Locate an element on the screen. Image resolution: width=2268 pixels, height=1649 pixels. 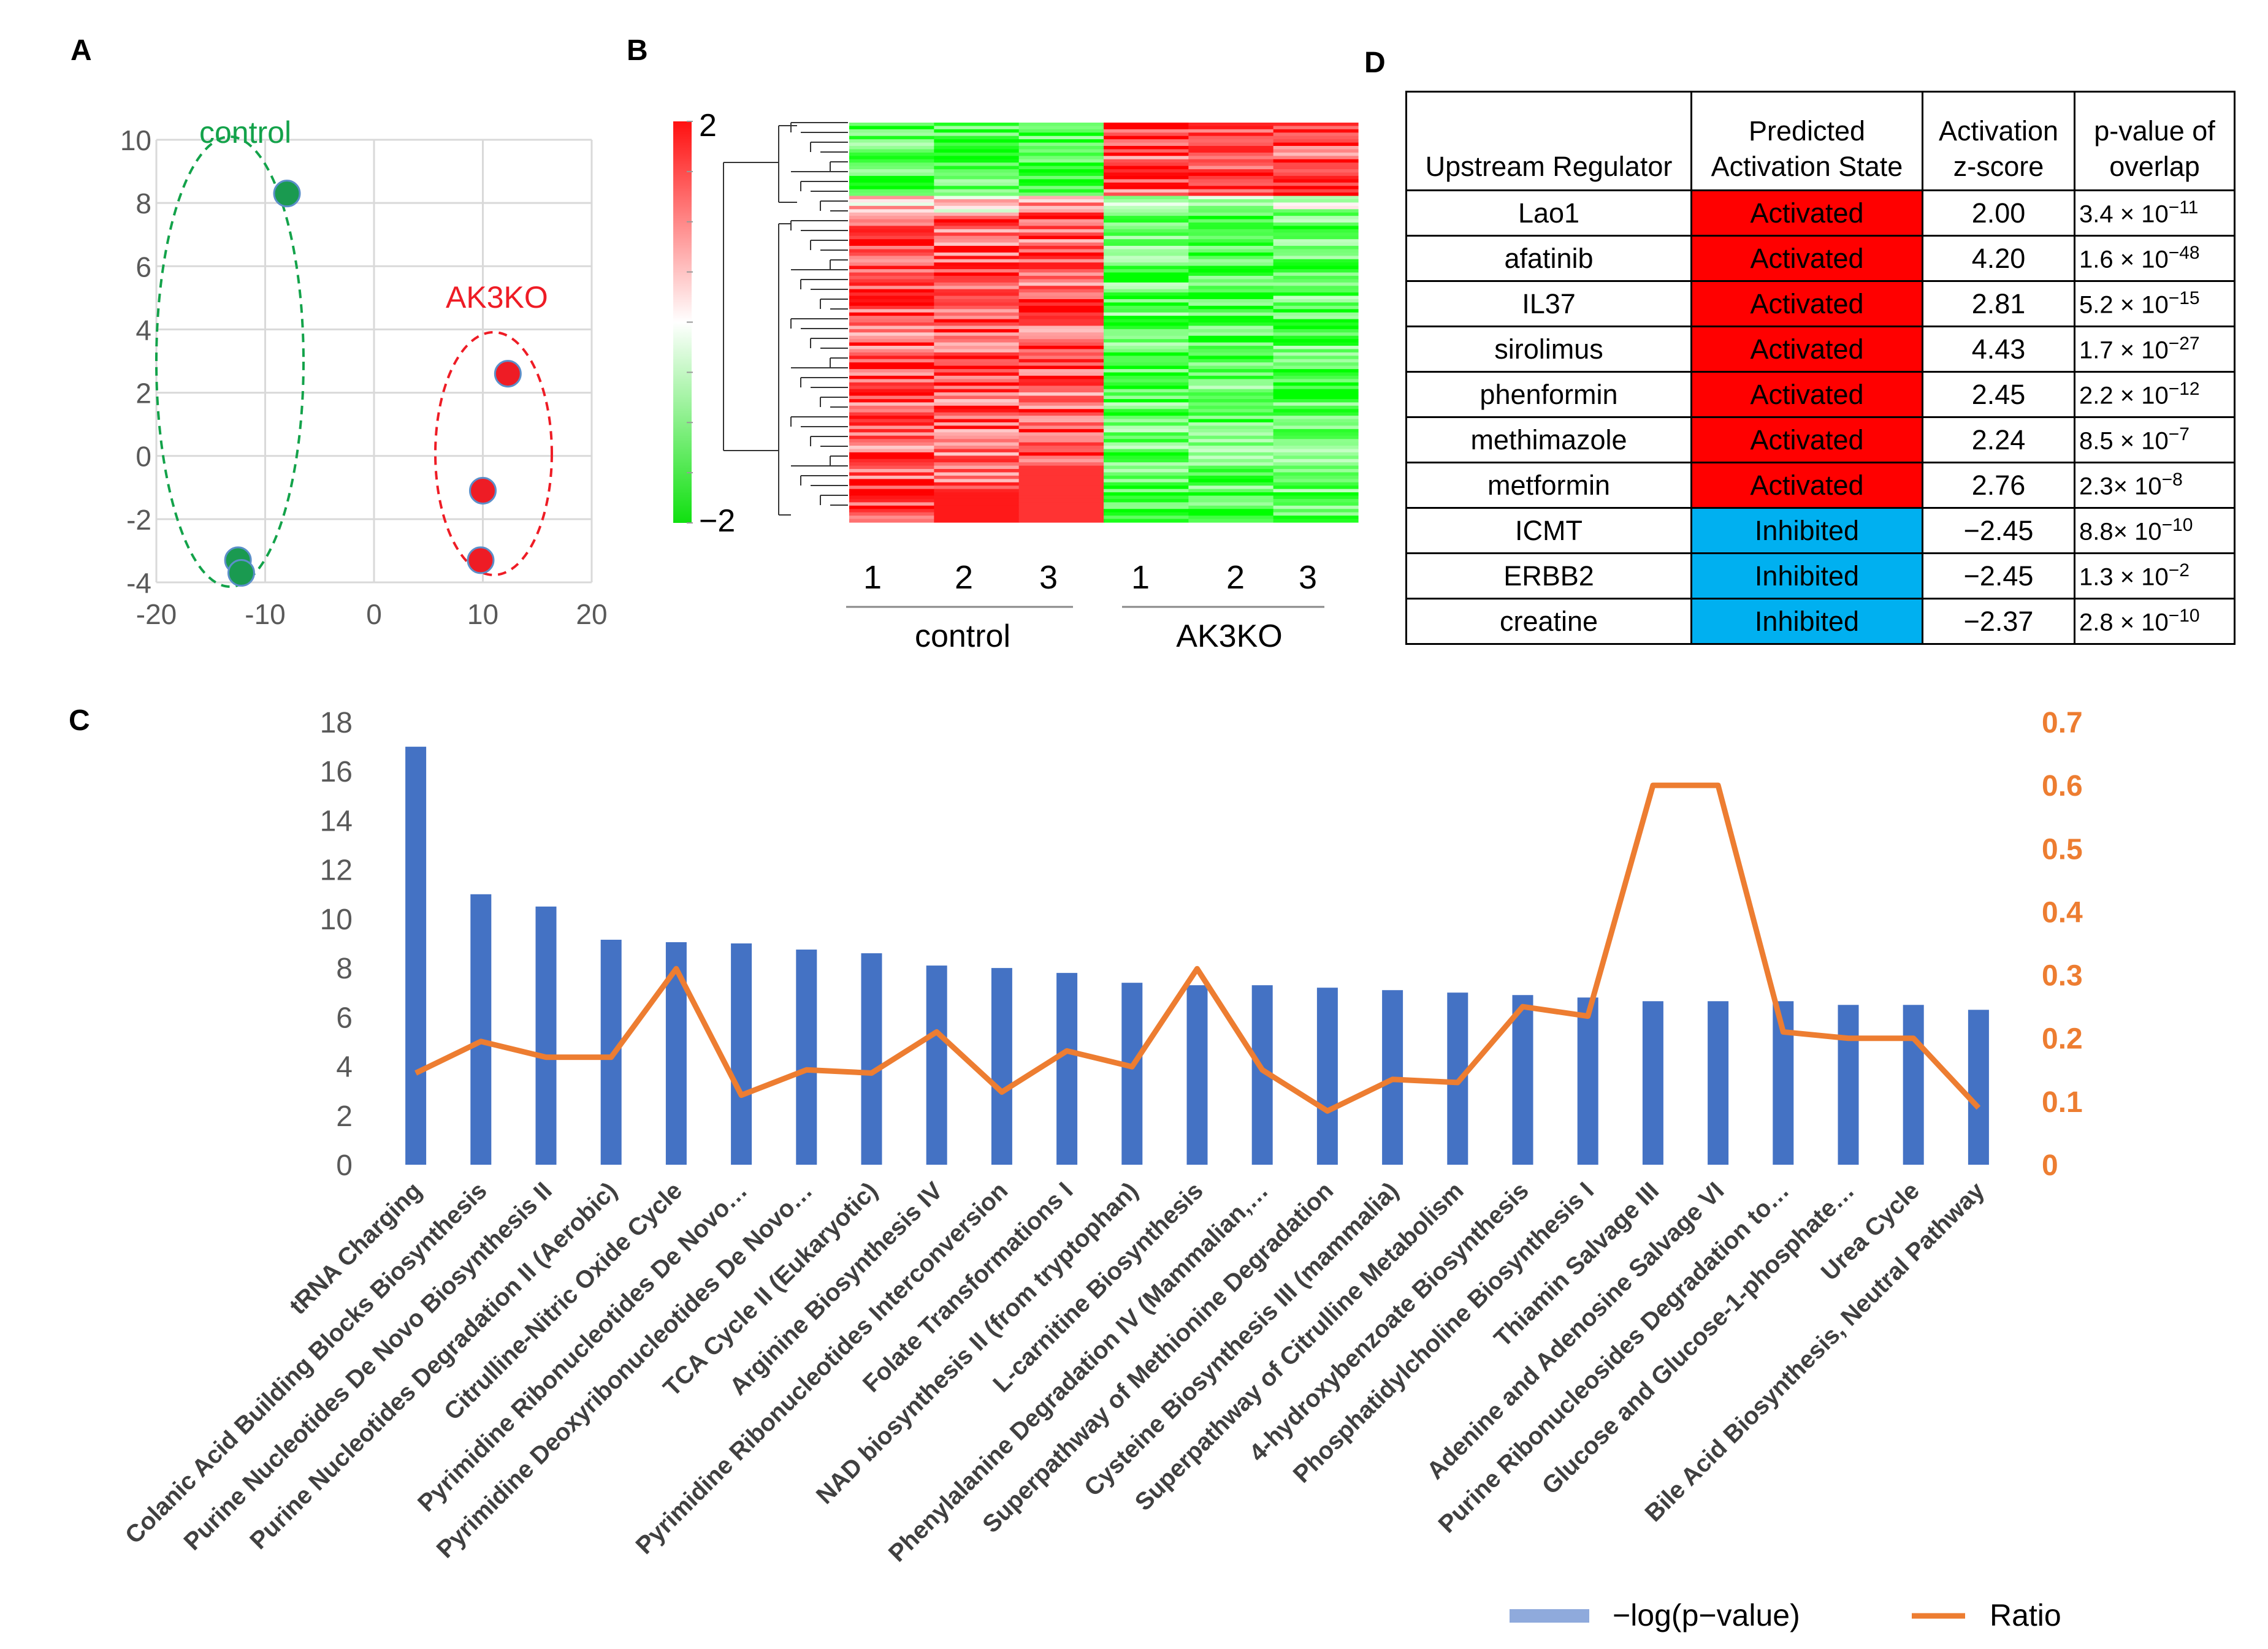
x-tick-label: 10 is located at coordinates (483, 614).